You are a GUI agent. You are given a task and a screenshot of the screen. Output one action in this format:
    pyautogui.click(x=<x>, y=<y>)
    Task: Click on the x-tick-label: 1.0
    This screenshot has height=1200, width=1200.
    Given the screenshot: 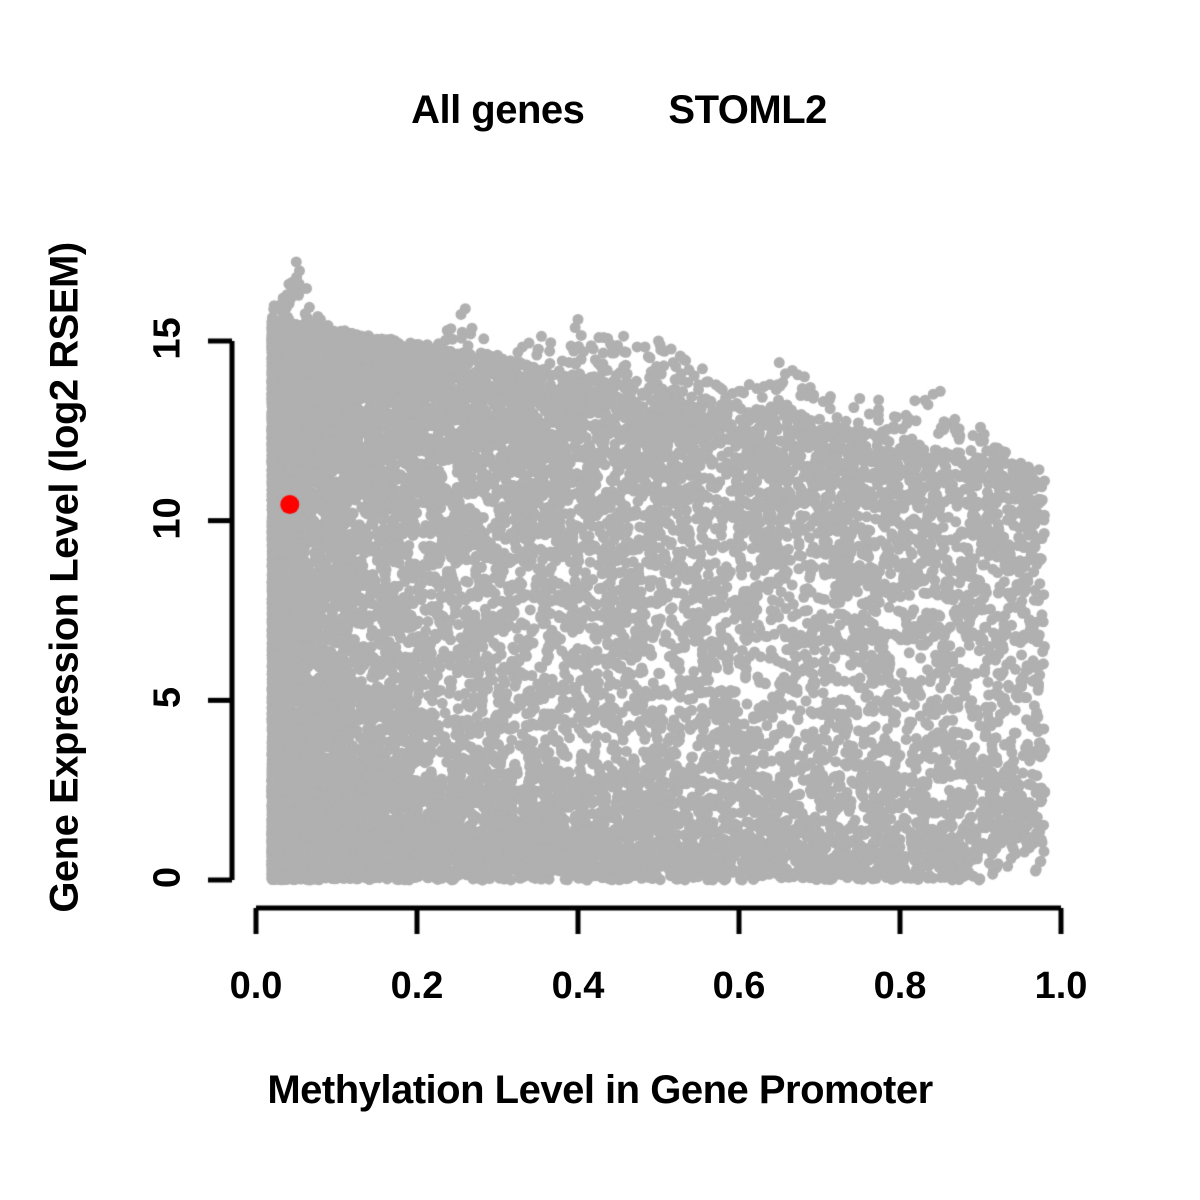 What is the action you would take?
    pyautogui.click(x=1061, y=986)
    